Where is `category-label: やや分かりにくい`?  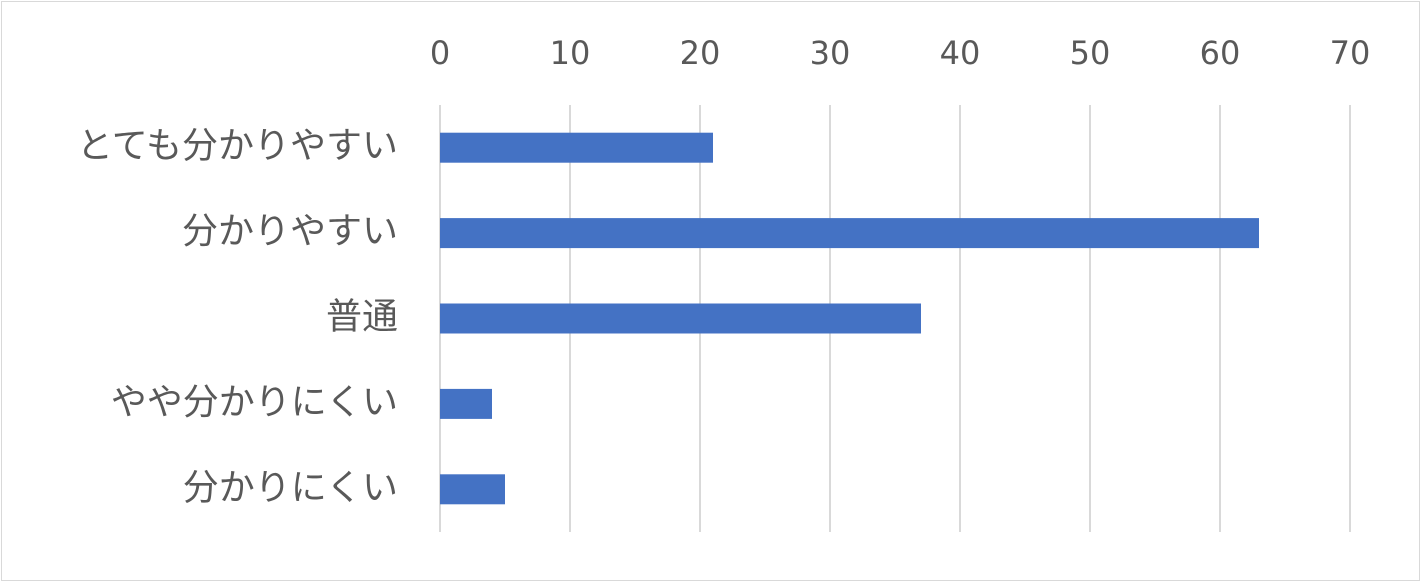 category-label: やや分かりにくい is located at coordinates (254, 402).